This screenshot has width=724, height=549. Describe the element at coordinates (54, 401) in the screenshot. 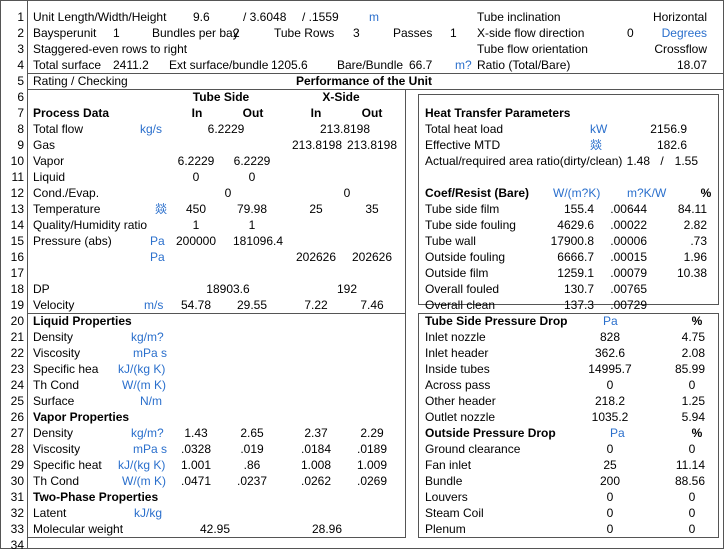

I see `cell-text: Surface` at that location.